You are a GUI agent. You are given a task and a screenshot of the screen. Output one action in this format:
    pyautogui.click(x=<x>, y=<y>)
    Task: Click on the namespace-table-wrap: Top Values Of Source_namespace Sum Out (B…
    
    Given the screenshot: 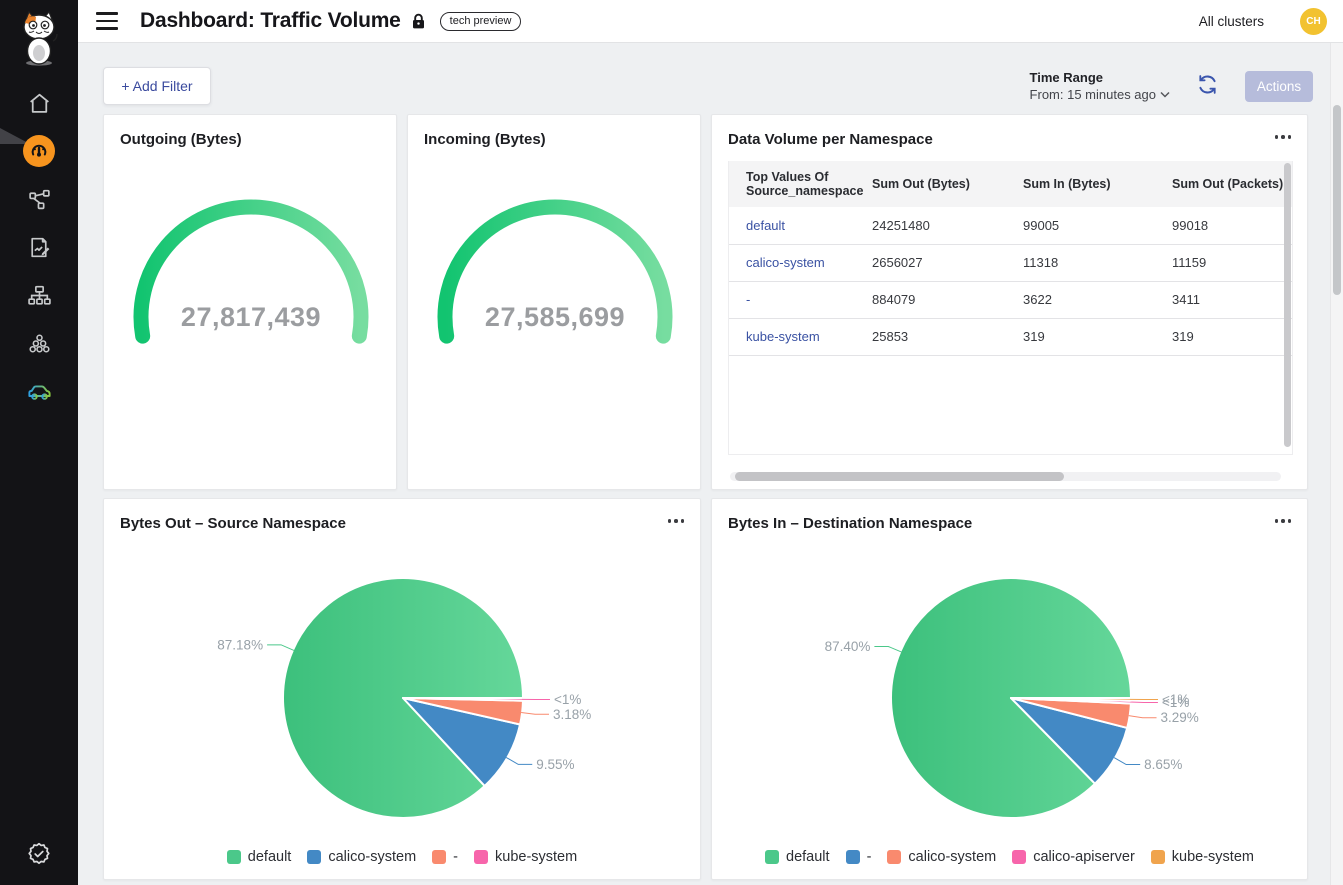 What is the action you would take?
    pyautogui.click(x=1010, y=308)
    